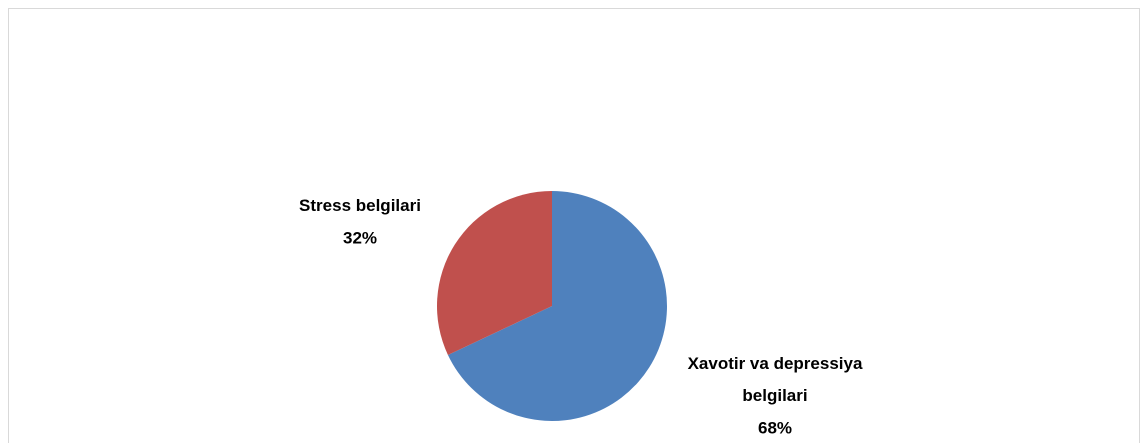 Image resolution: width=1148 pixels, height=443 pixels. What do you see at coordinates (775, 379) in the screenshot?
I see `data-label-name: Xavotir va depressiya belgilari` at bounding box center [775, 379].